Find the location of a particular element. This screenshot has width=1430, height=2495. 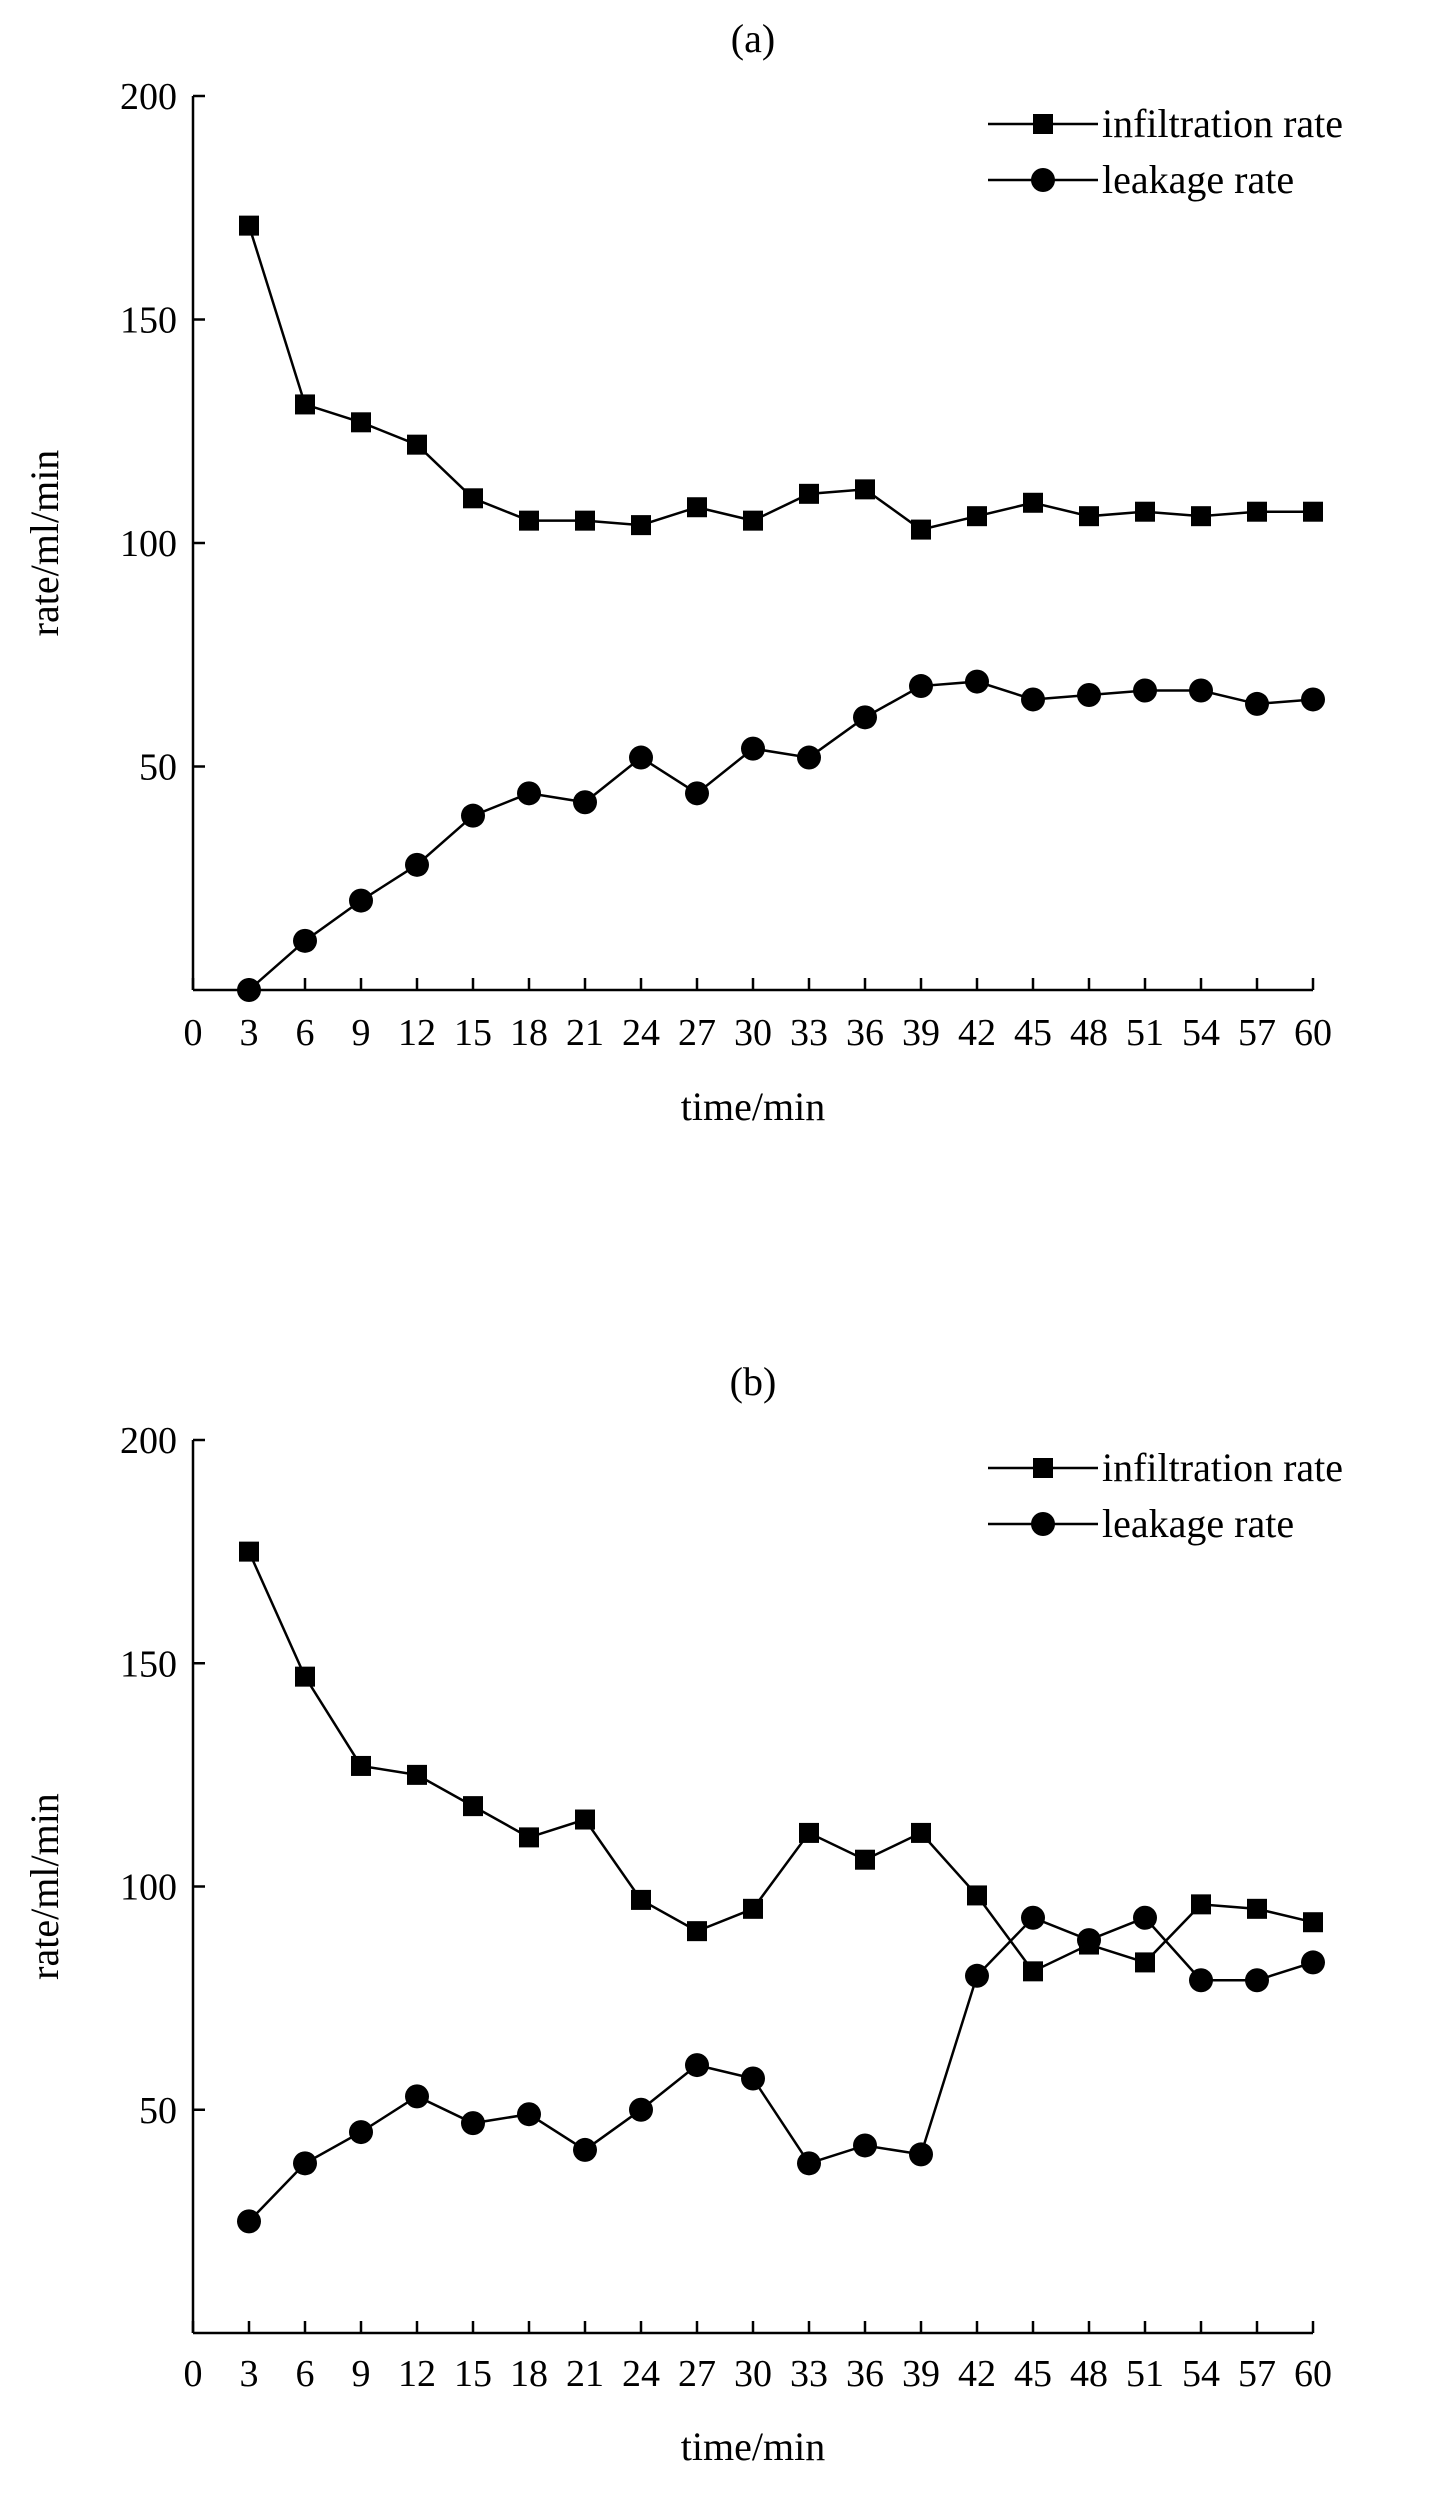

x-tick-label: 45 is located at coordinates (1033, 2374).